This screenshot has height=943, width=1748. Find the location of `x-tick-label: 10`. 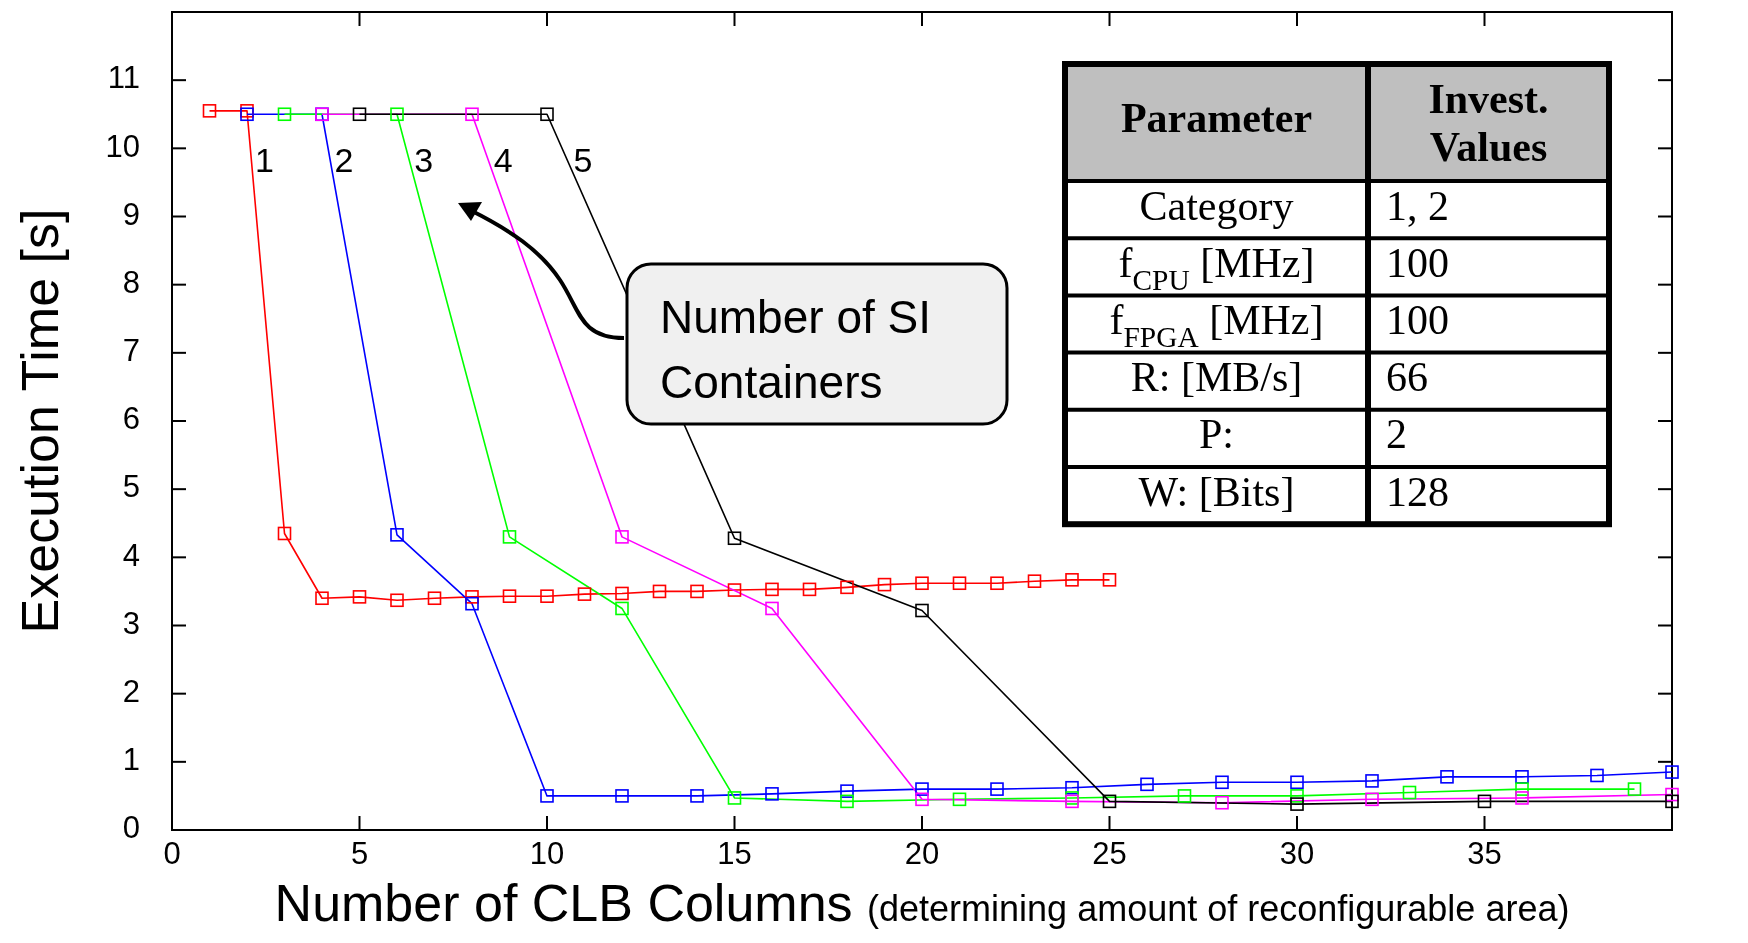

x-tick-label: 10 is located at coordinates (547, 853).